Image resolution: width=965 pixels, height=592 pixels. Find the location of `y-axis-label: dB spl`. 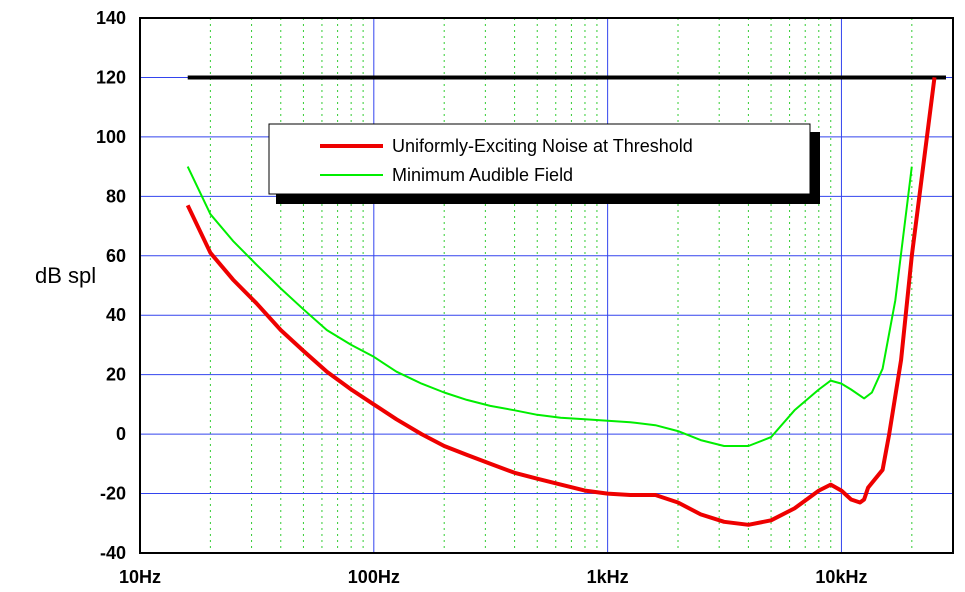

y-axis-label: dB spl is located at coordinates (65, 275).